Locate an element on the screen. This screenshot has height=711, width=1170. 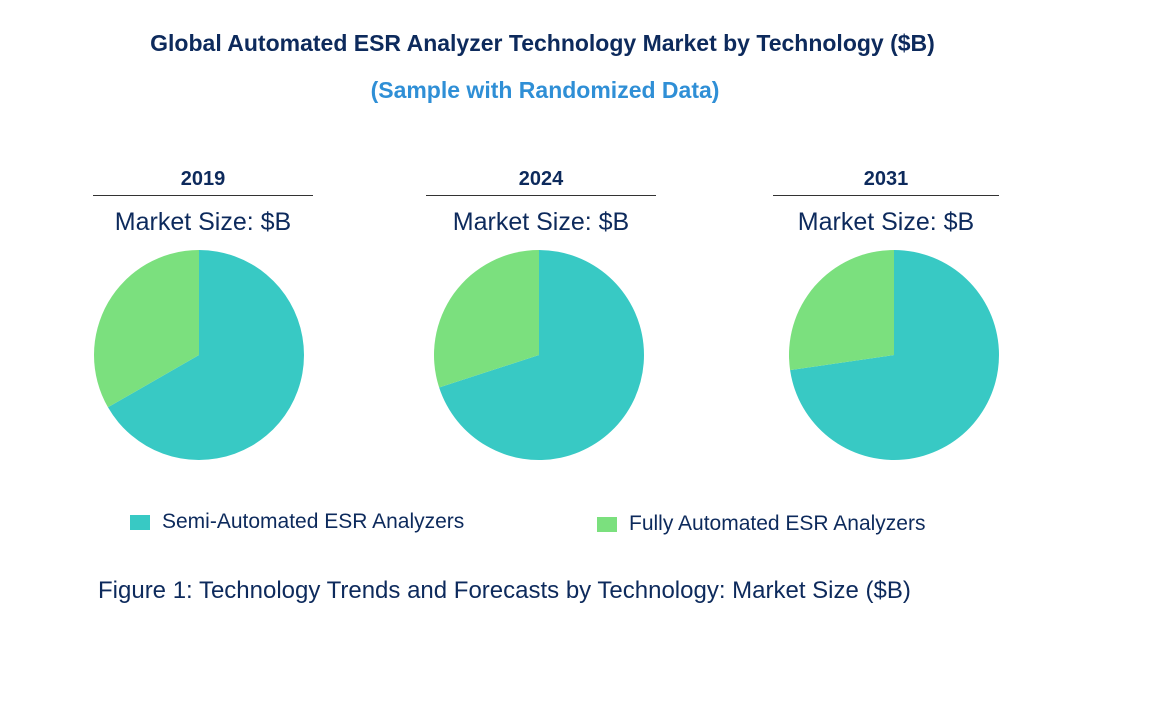
pie-year: 2031 is located at coordinates (886, 182).